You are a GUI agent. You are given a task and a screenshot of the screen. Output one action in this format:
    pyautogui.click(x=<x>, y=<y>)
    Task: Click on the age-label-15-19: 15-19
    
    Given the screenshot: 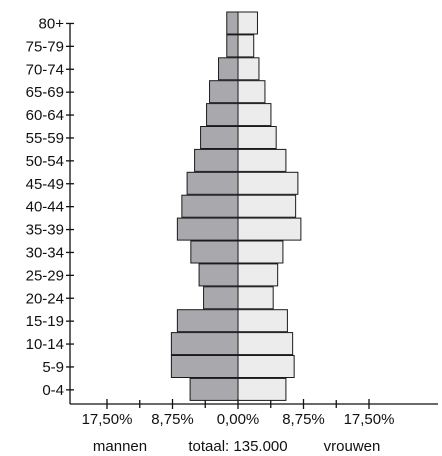 What is the action you would take?
    pyautogui.click(x=45, y=321)
    